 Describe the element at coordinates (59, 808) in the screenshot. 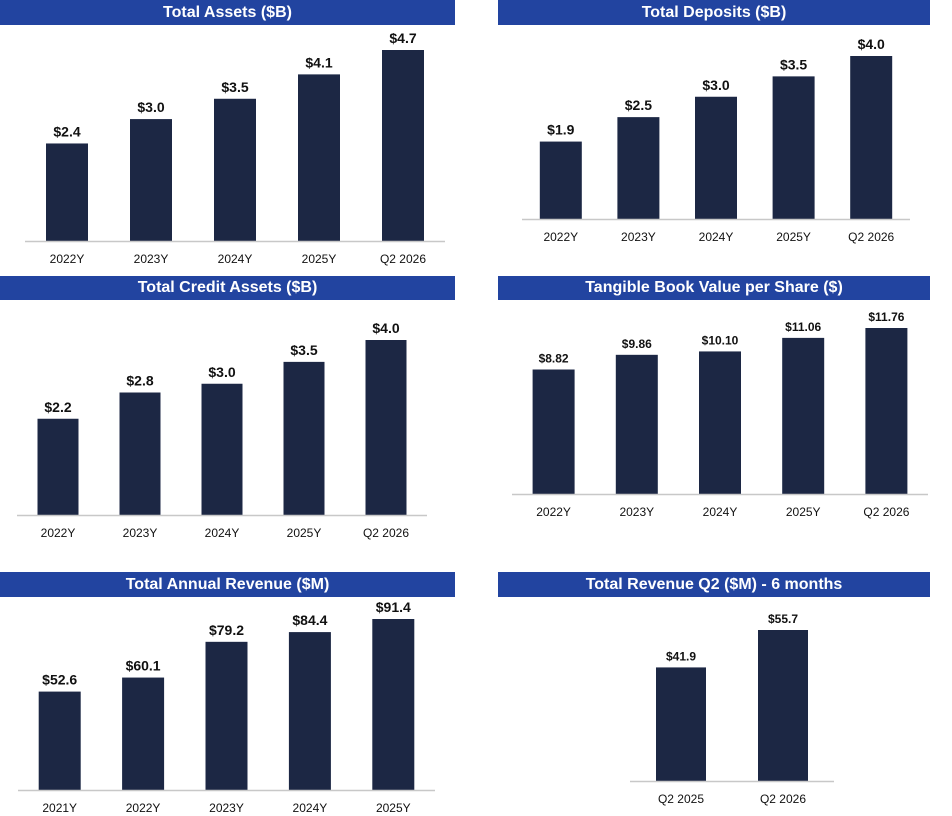

I see `x-tick-label: 2021Y` at that location.